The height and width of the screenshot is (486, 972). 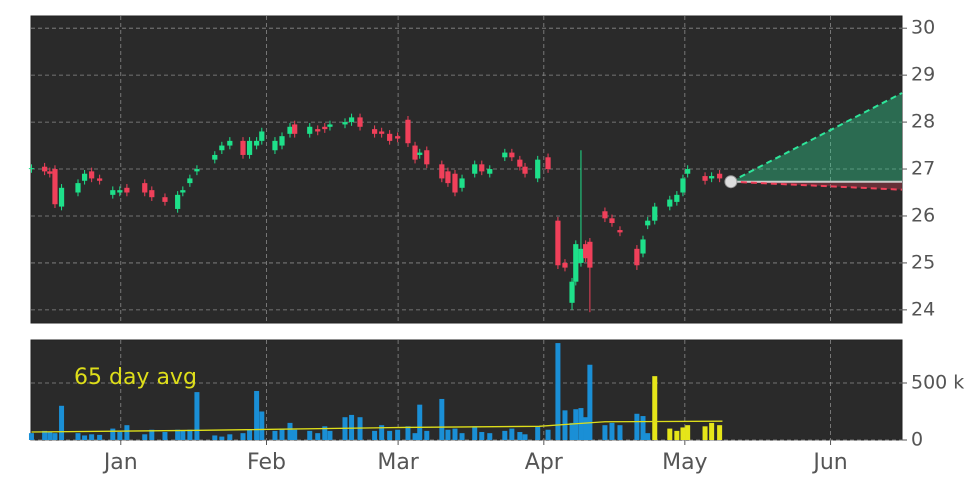 I want to click on average-line, so click(x=377, y=426).